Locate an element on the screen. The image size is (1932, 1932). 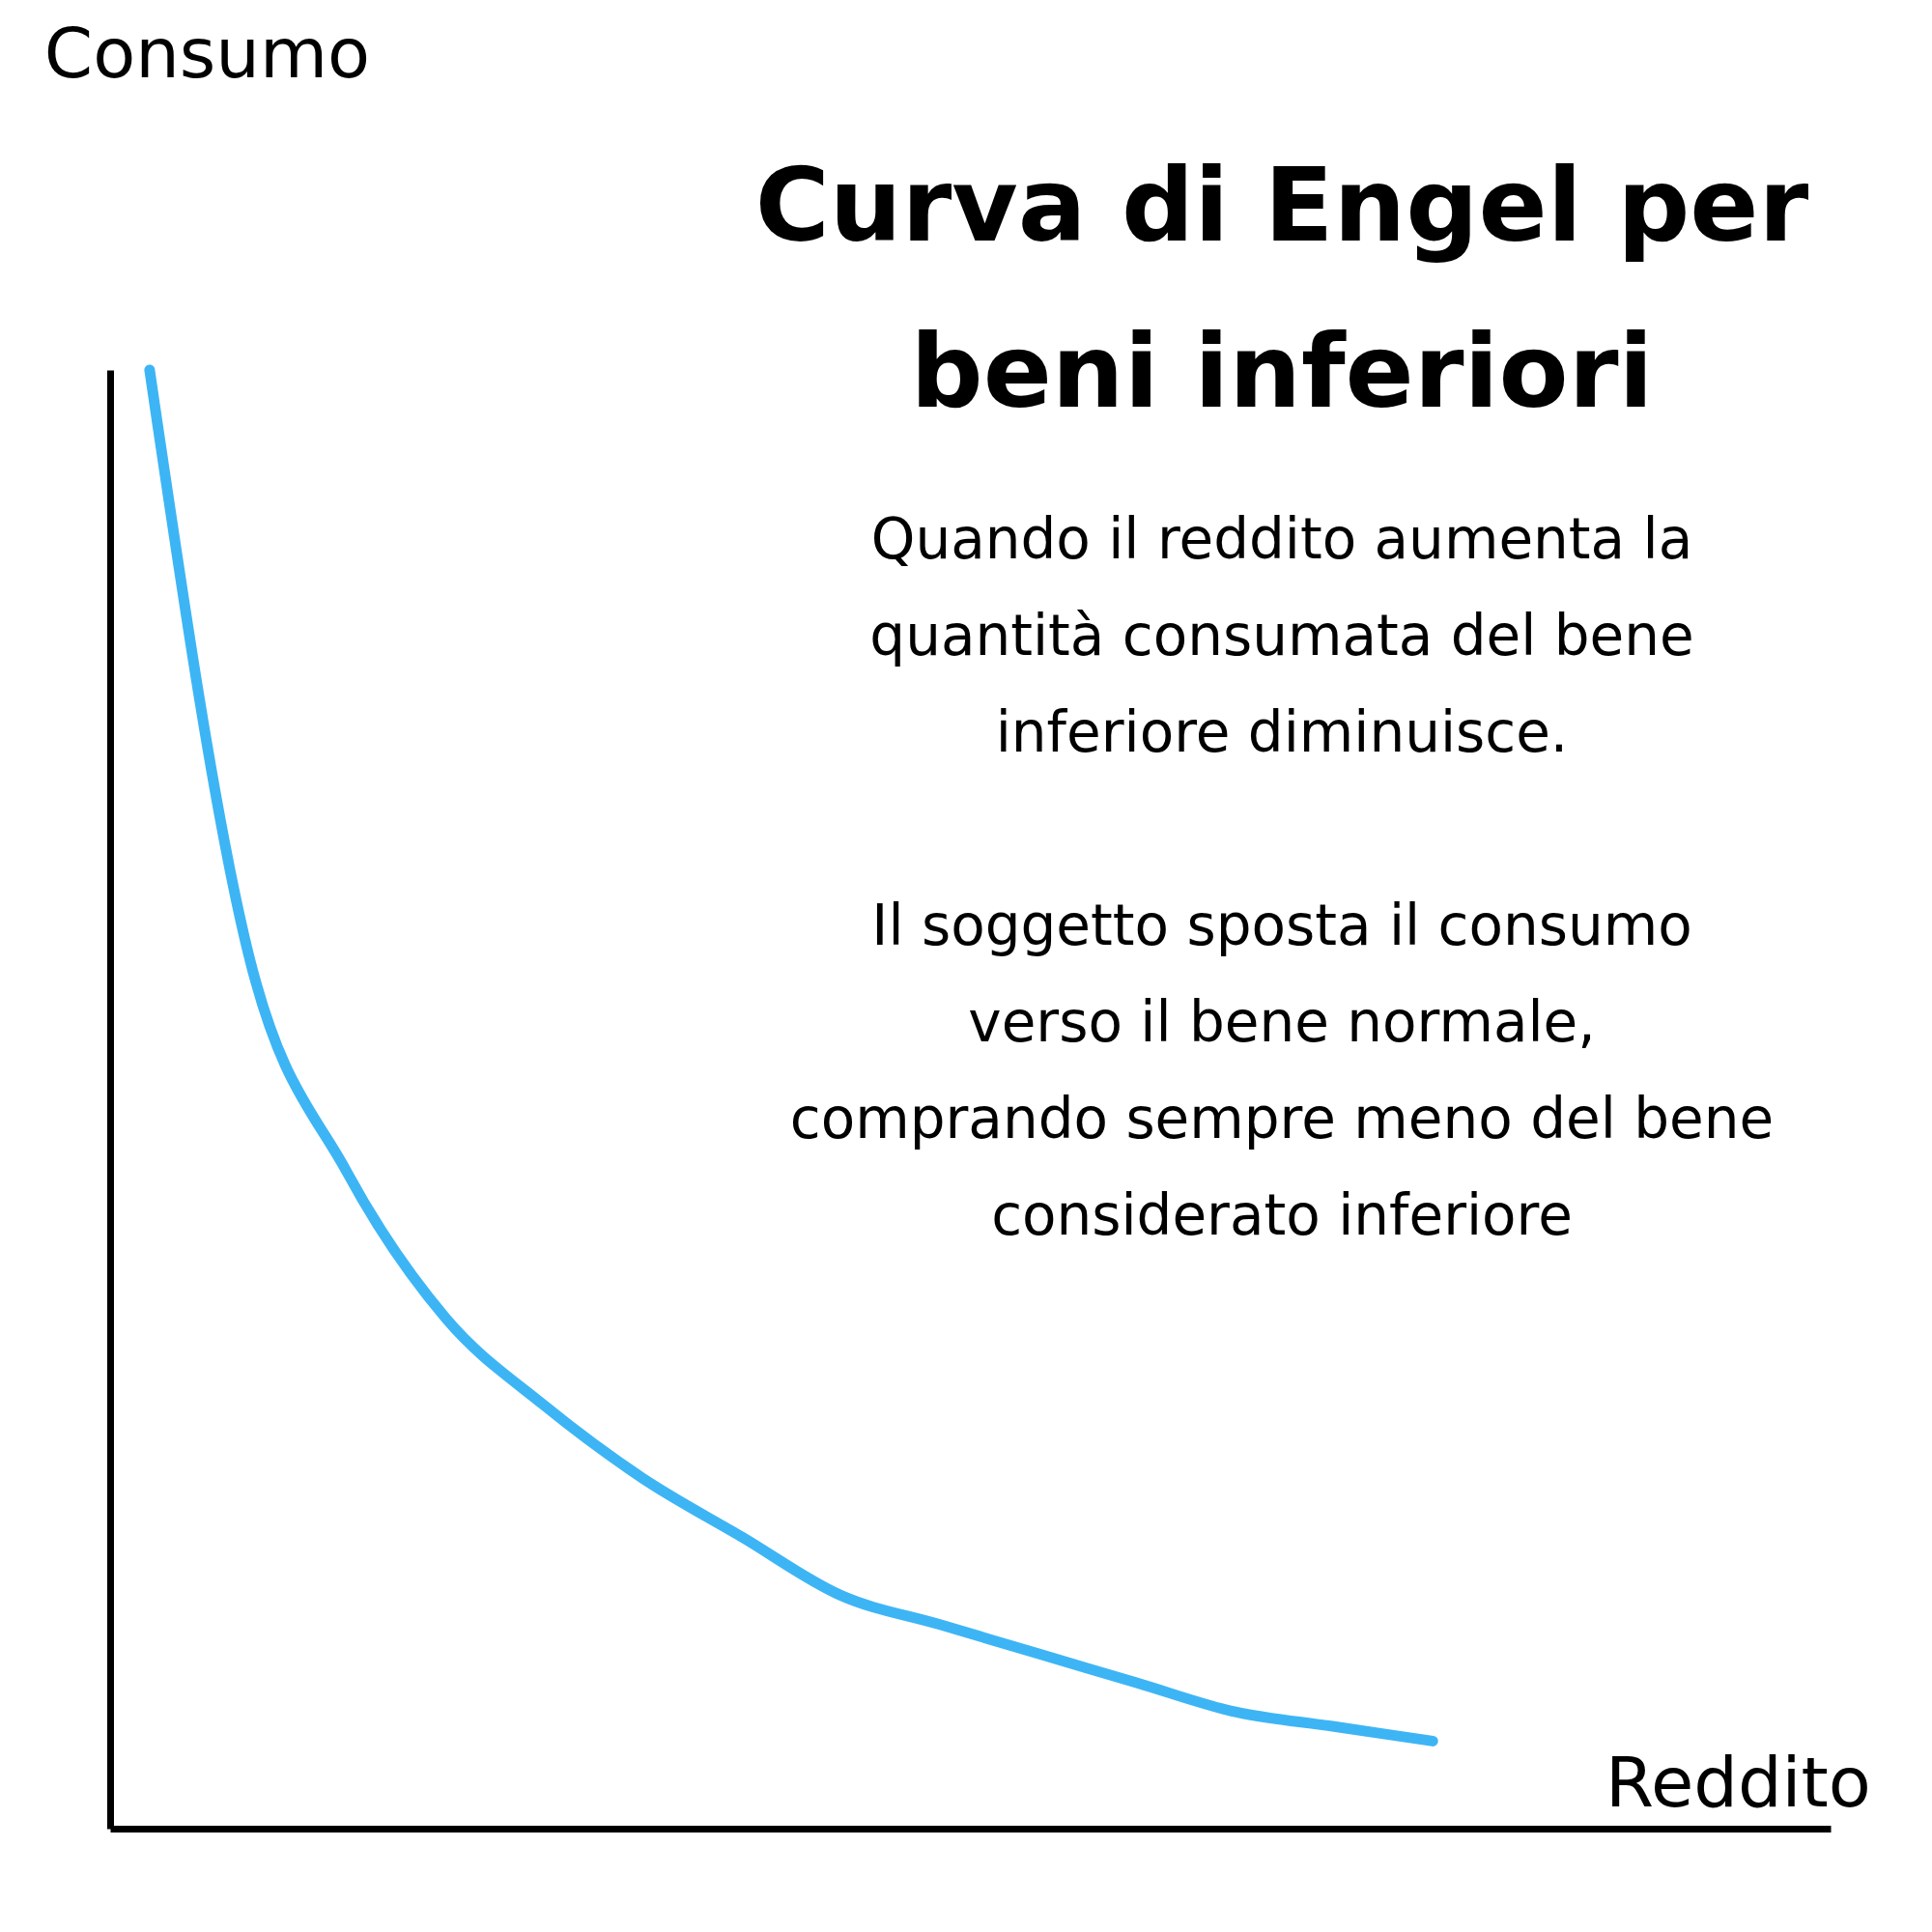
chart-title: Curva di Engel per beni inferiori is located at coordinates (1281, 289).